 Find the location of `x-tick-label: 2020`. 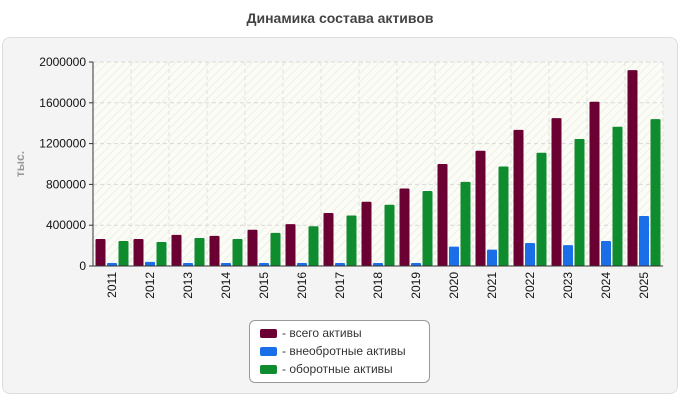

x-tick-label: 2020 is located at coordinates (454, 285).